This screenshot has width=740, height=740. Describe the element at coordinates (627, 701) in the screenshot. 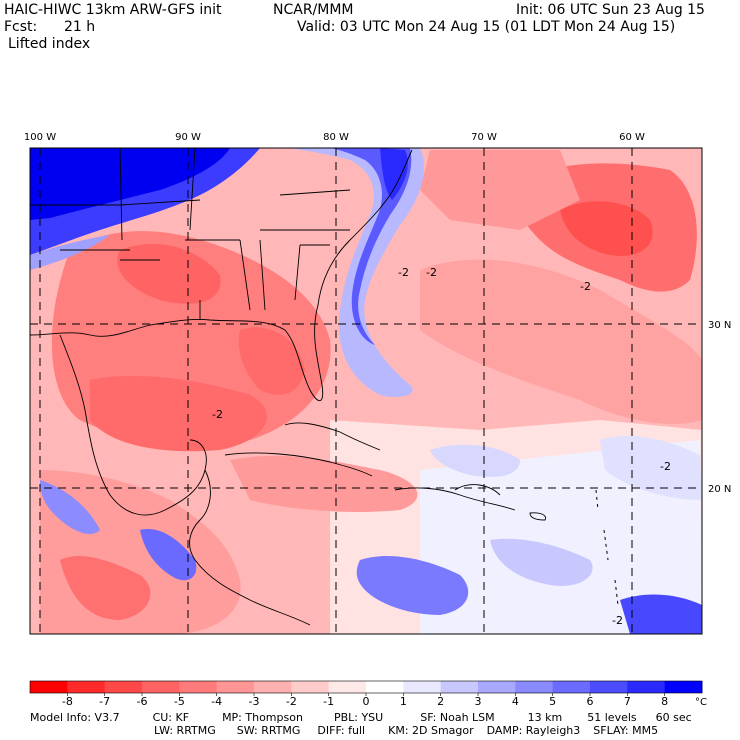

I see `colorbar-tick-label: 7` at that location.